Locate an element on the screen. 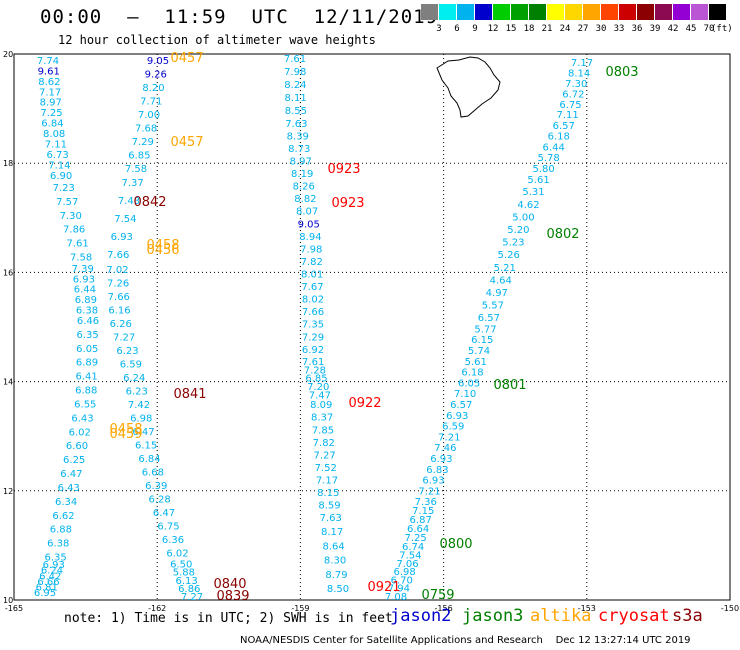  map-title: 00:00 – 11:59 UTC 12/11/2019 is located at coordinates (239, 17).